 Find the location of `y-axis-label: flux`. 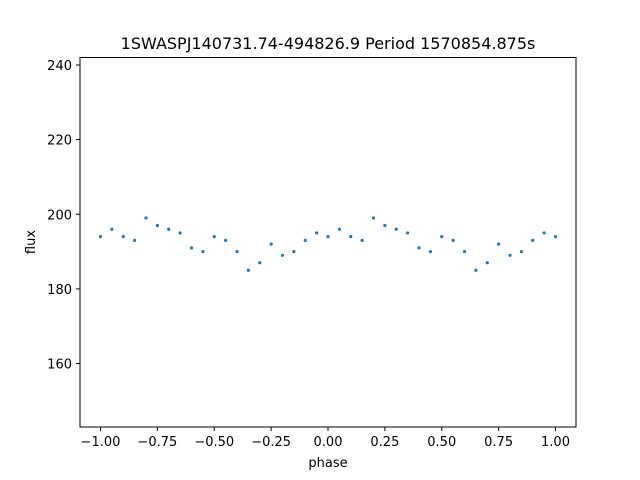

y-axis-label: flux is located at coordinates (31, 242).